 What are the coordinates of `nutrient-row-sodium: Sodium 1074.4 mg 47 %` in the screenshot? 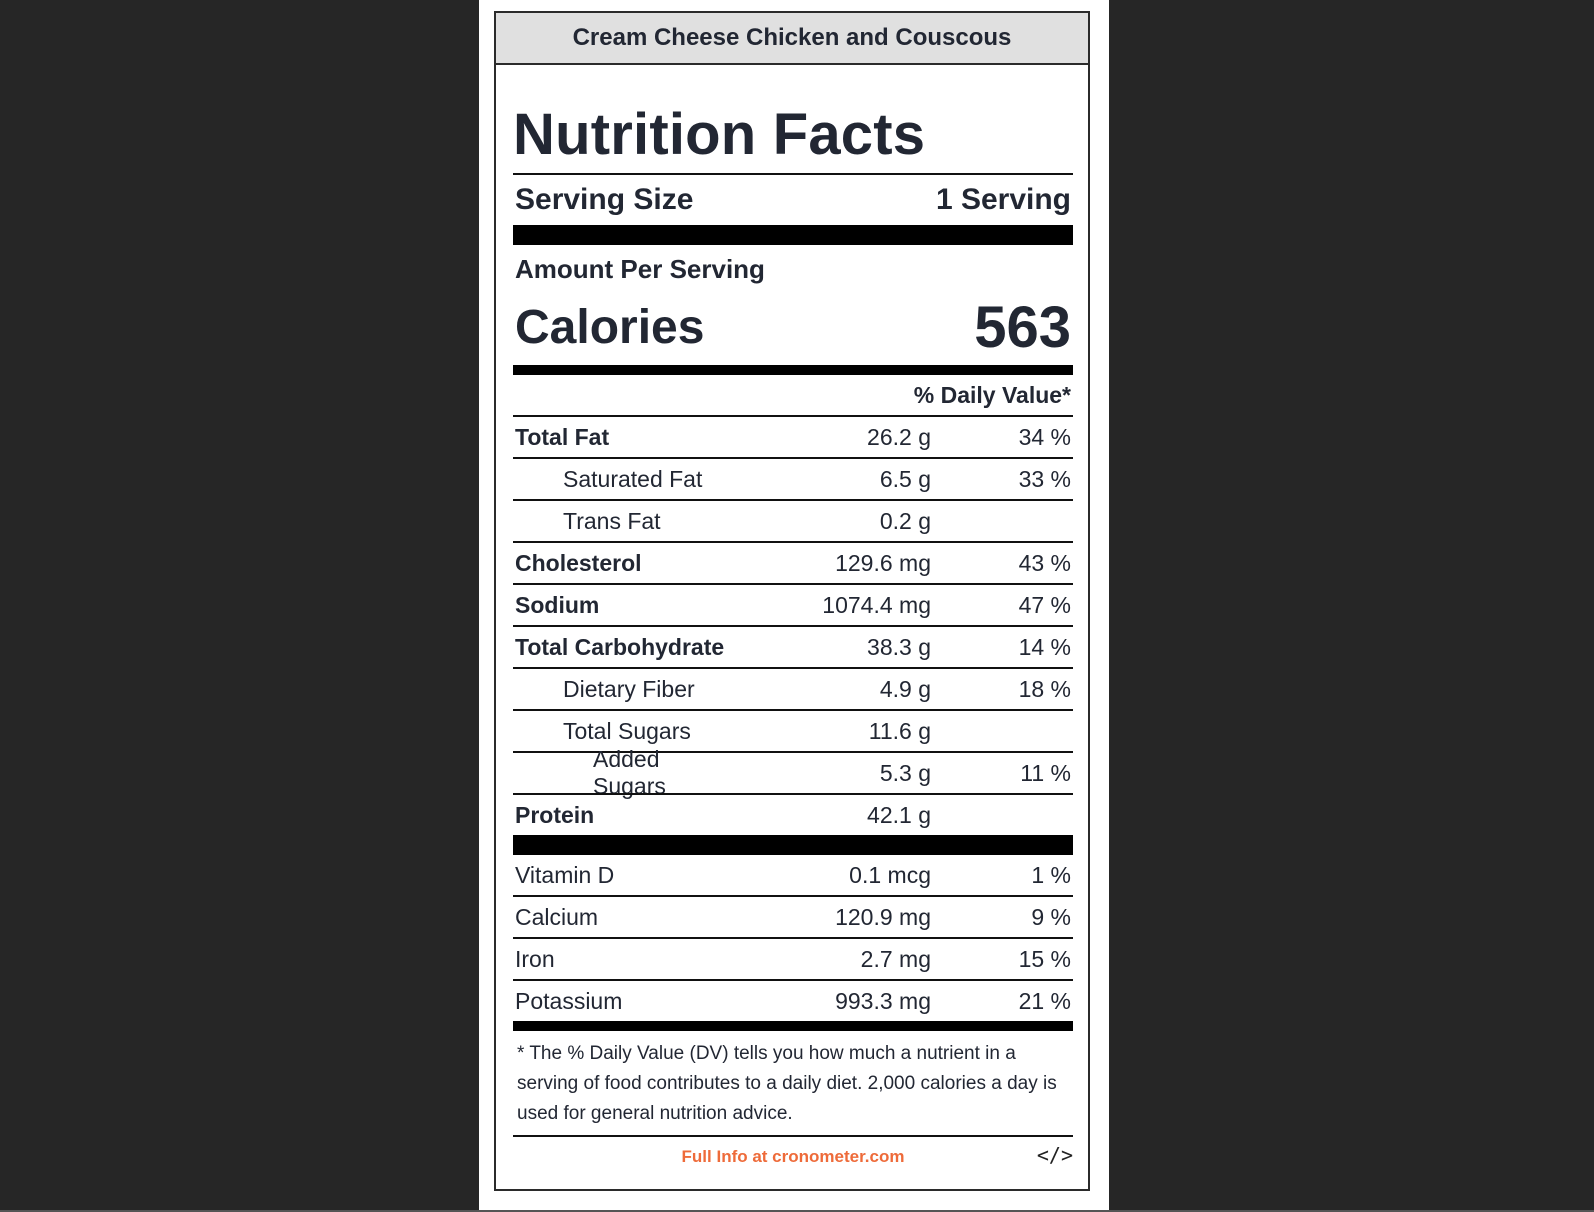 It's located at (793, 604).